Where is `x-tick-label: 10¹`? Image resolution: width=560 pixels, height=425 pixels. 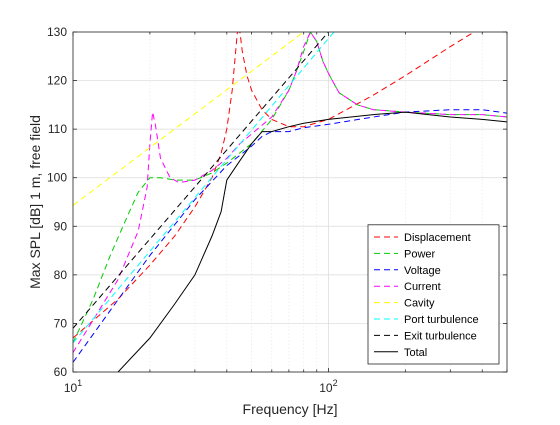
x-tick-label: 10¹ is located at coordinates (73, 386).